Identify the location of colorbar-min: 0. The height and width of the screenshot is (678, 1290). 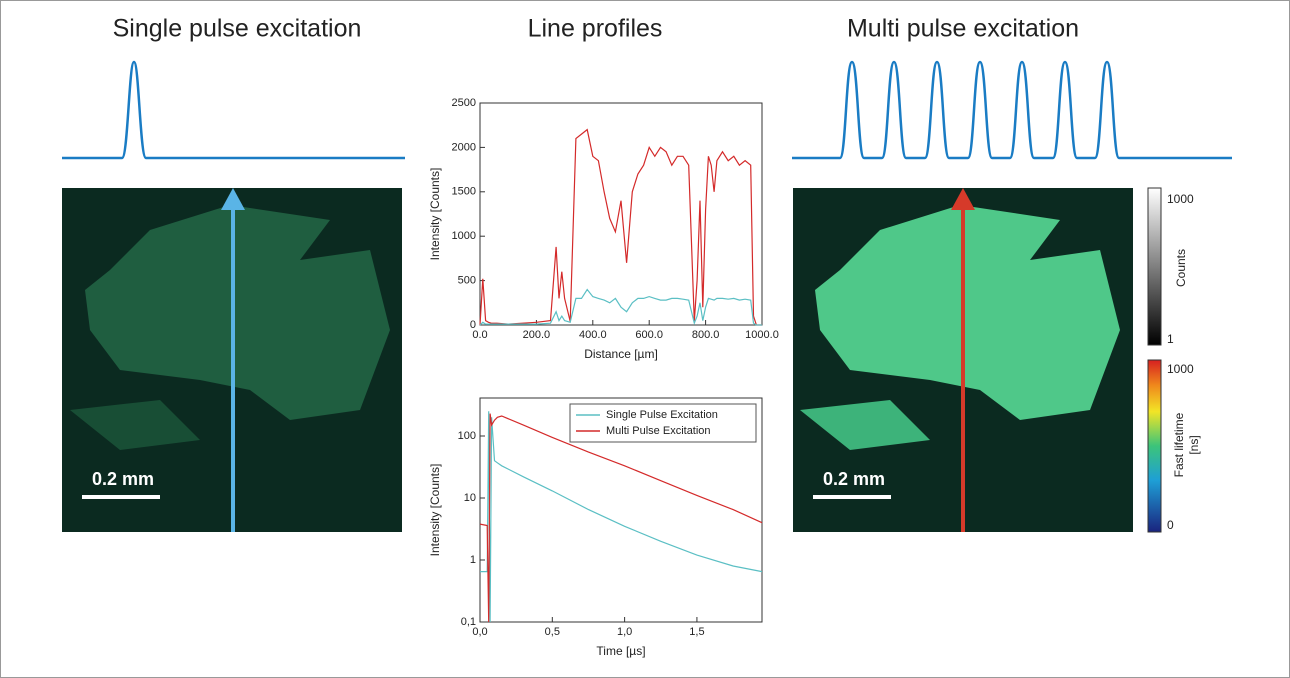
(1170, 525).